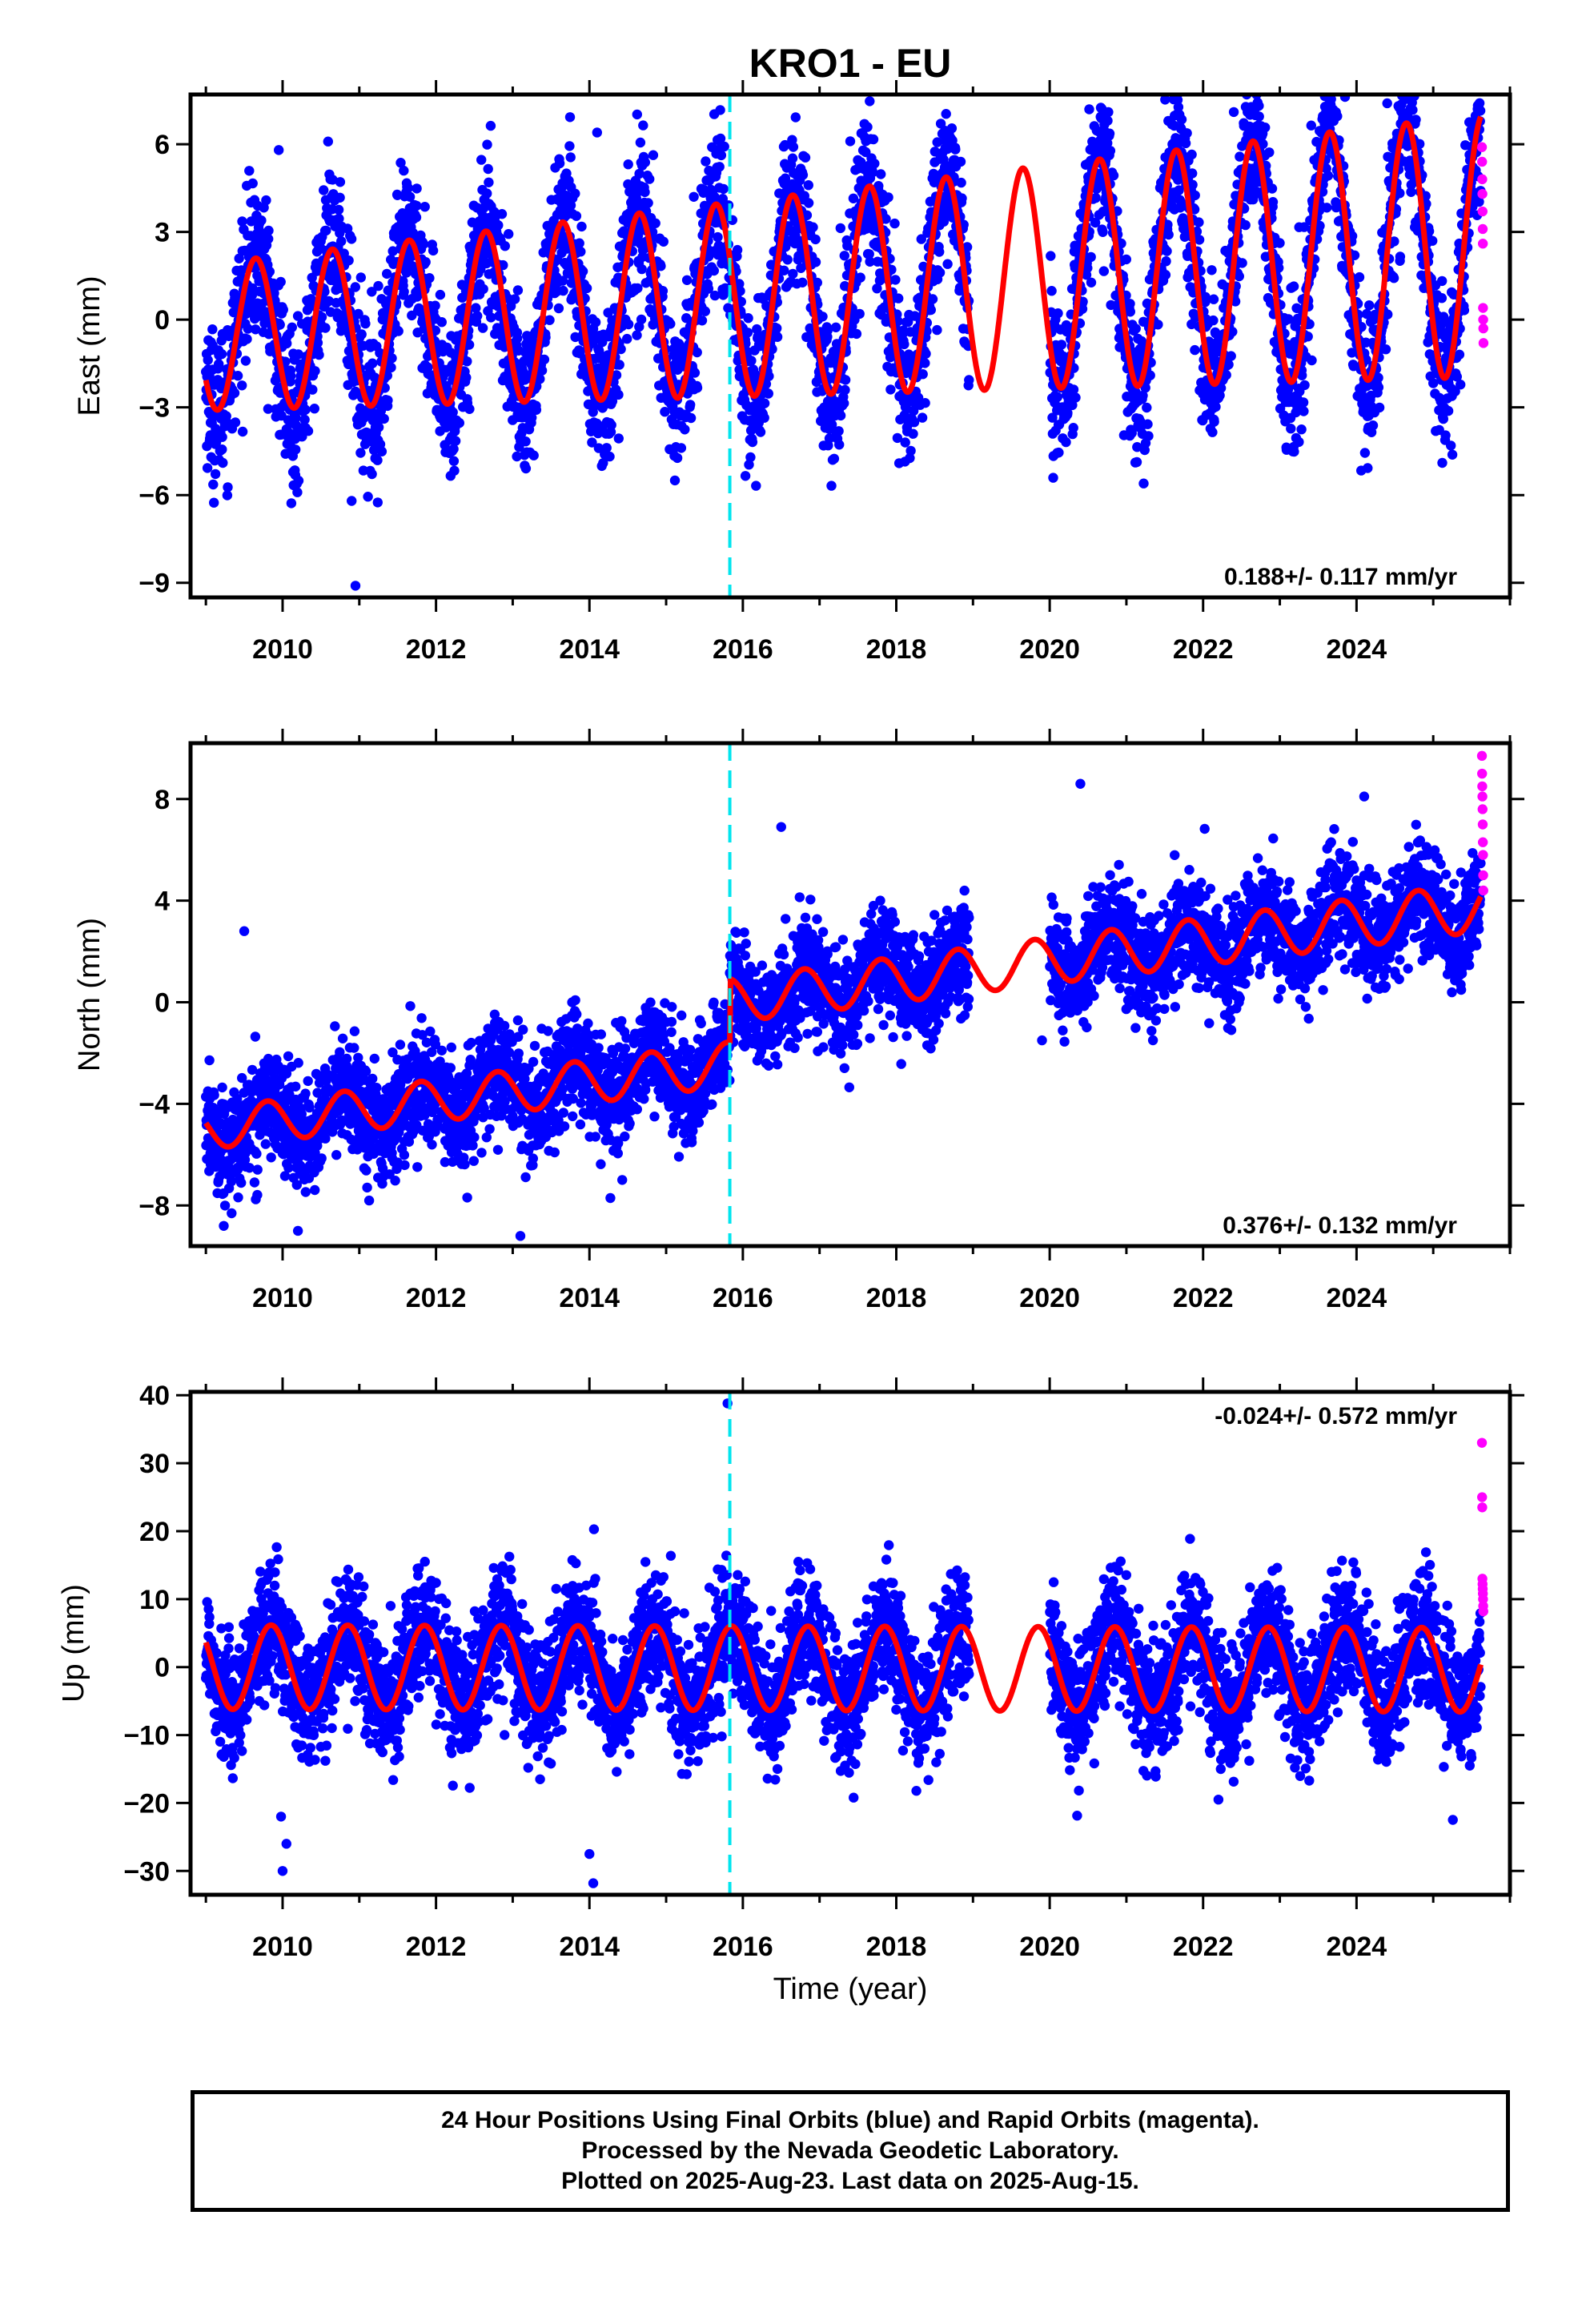  What do you see at coordinates (1049, 649) in the screenshot?
I see `east-x-tick-label: 2020` at bounding box center [1049, 649].